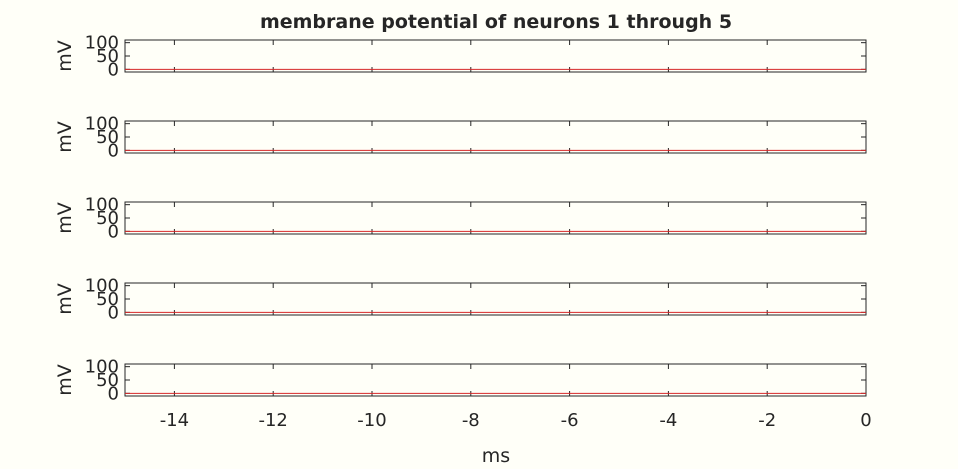 Image resolution: width=958 pixels, height=469 pixels. I want to click on x-tick-label: -8, so click(471, 420).